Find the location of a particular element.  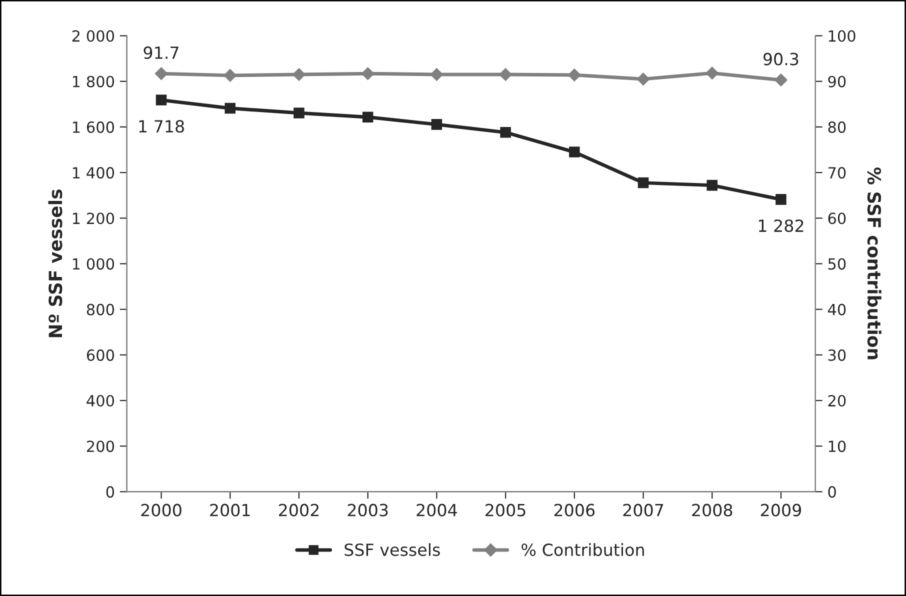

x-tick-label: 2004 is located at coordinates (436, 510).